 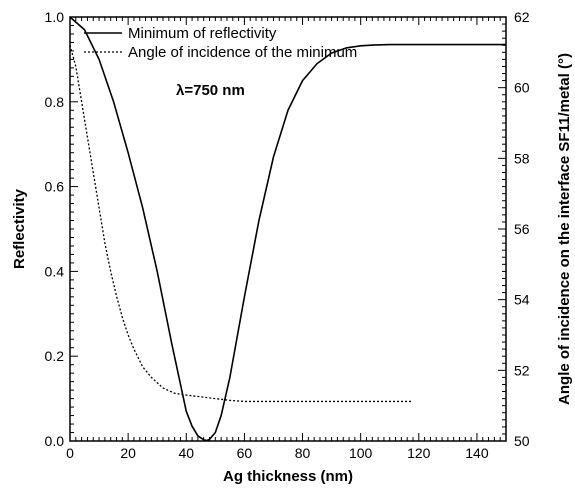 I want to click on y-tick-label: 0.2, so click(x=55, y=356).